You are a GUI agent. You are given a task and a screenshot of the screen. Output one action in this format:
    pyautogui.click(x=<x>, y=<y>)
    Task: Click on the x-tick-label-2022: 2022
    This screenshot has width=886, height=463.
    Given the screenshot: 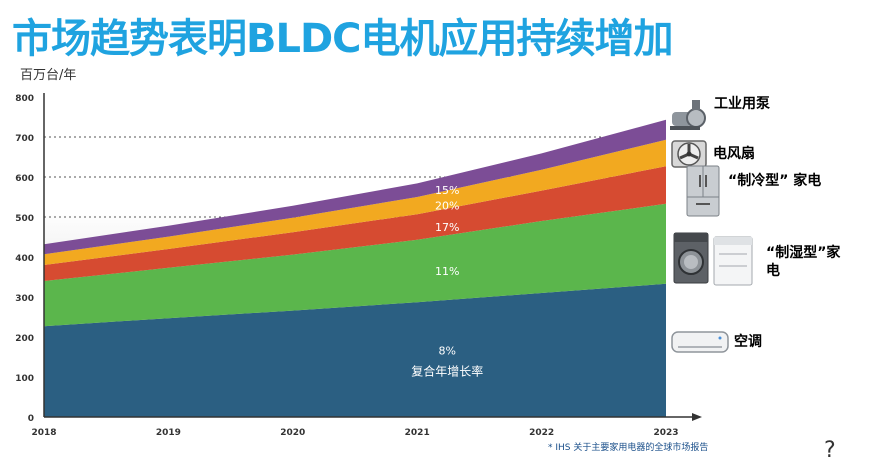 What is the action you would take?
    pyautogui.click(x=541, y=433)
    